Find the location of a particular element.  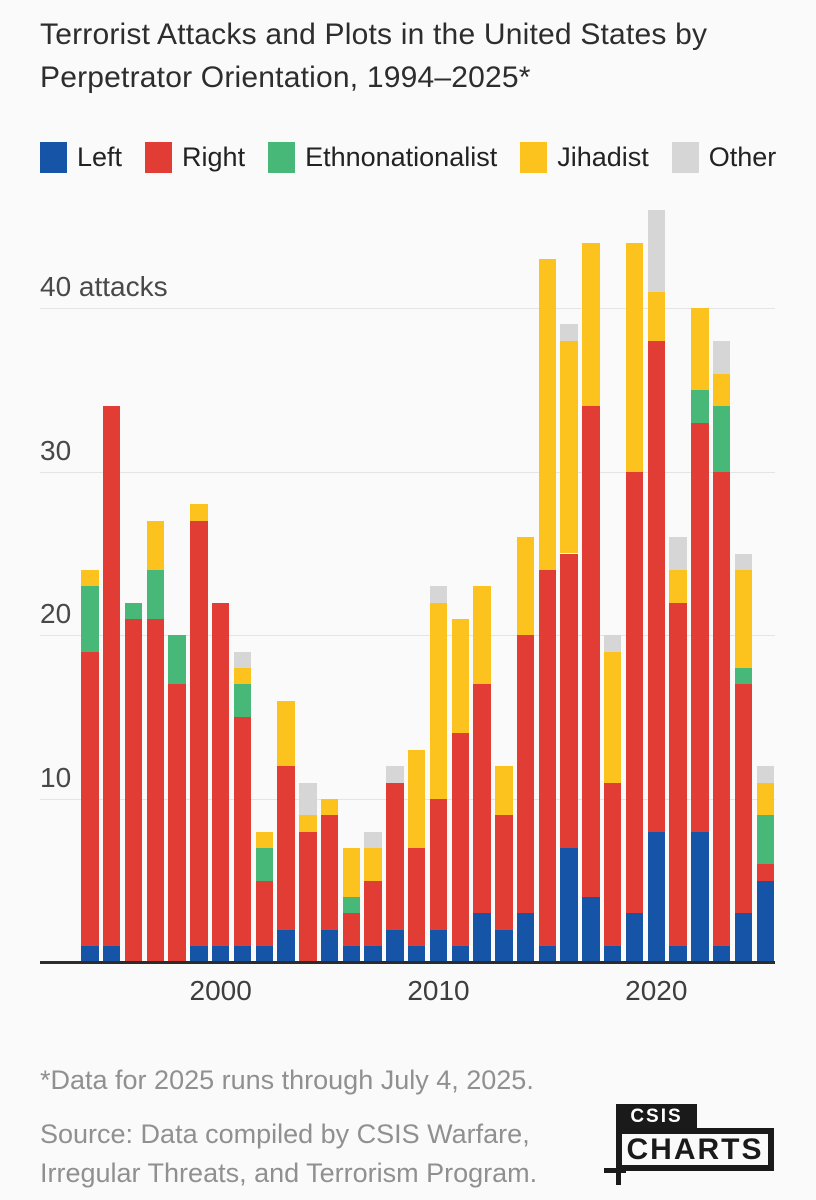

bar-segment-right-2006 is located at coordinates (351, 930).